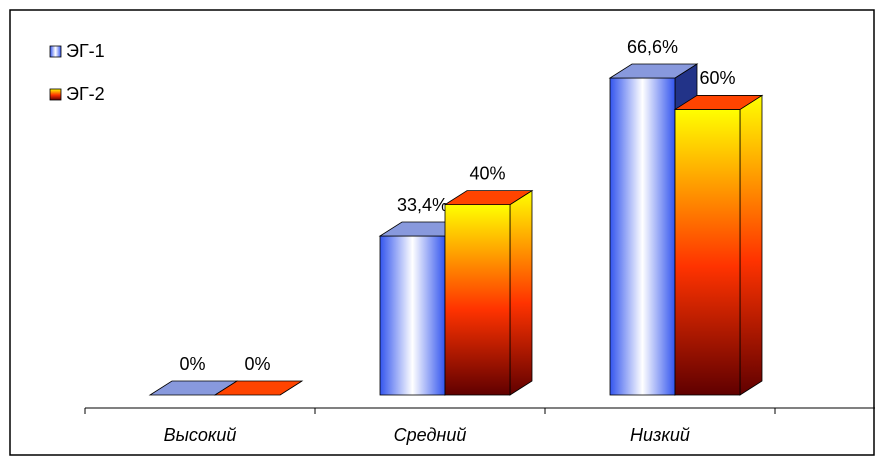  Describe the element at coordinates (660, 435) in the screenshot. I see `x-tick-label: Низкий` at that location.